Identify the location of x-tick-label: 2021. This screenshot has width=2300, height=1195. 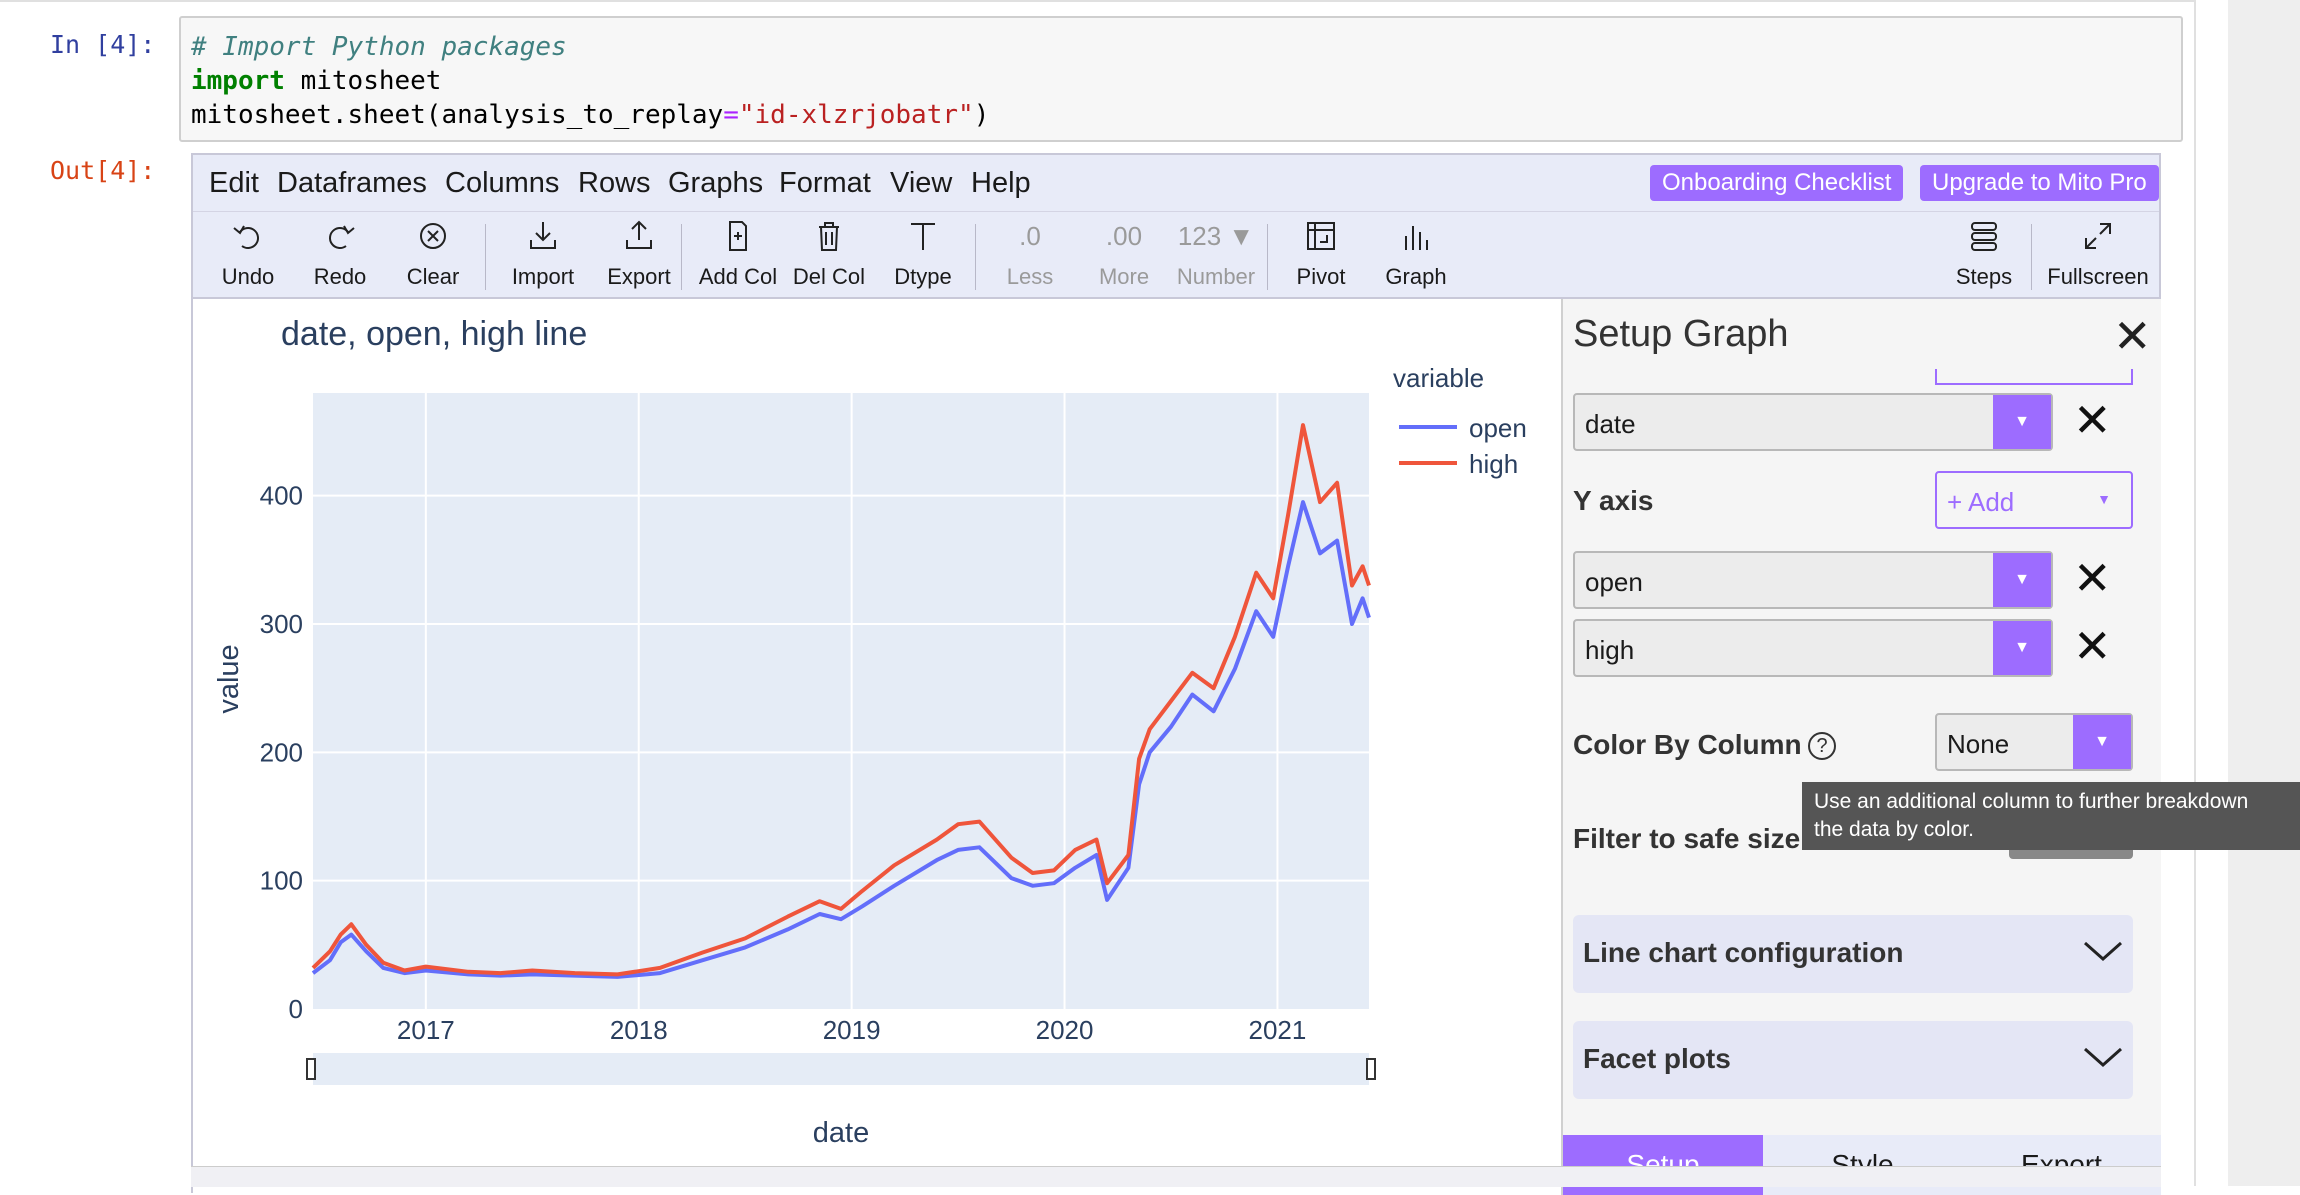
(1278, 1030).